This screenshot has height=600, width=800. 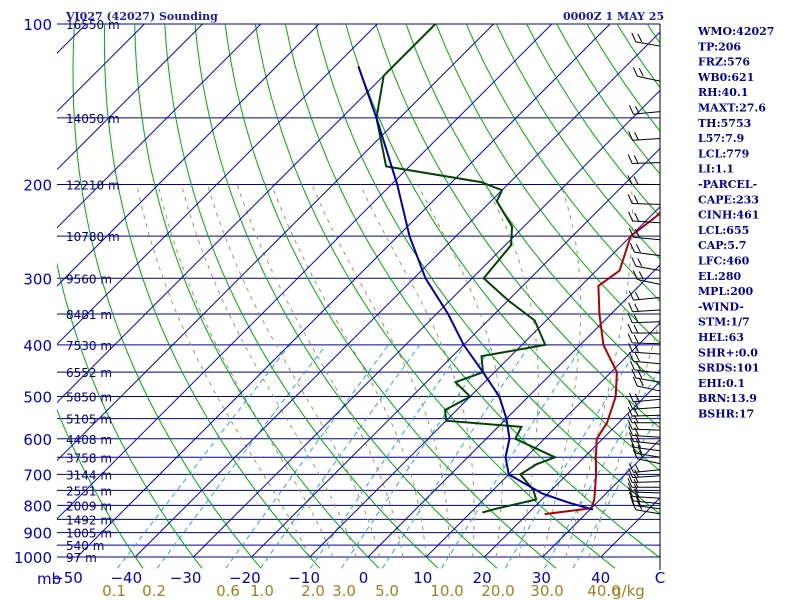 I want to click on mixing-ratio-label-8: 20.0, so click(x=497, y=591).